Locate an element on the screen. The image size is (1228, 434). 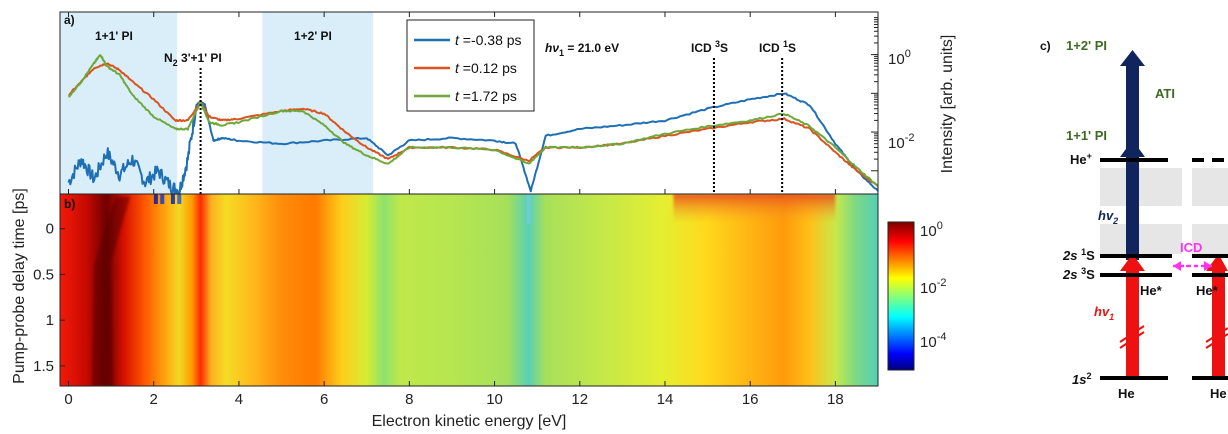
cbar-tick-3: 10⁻⁴ is located at coordinates (933, 341).